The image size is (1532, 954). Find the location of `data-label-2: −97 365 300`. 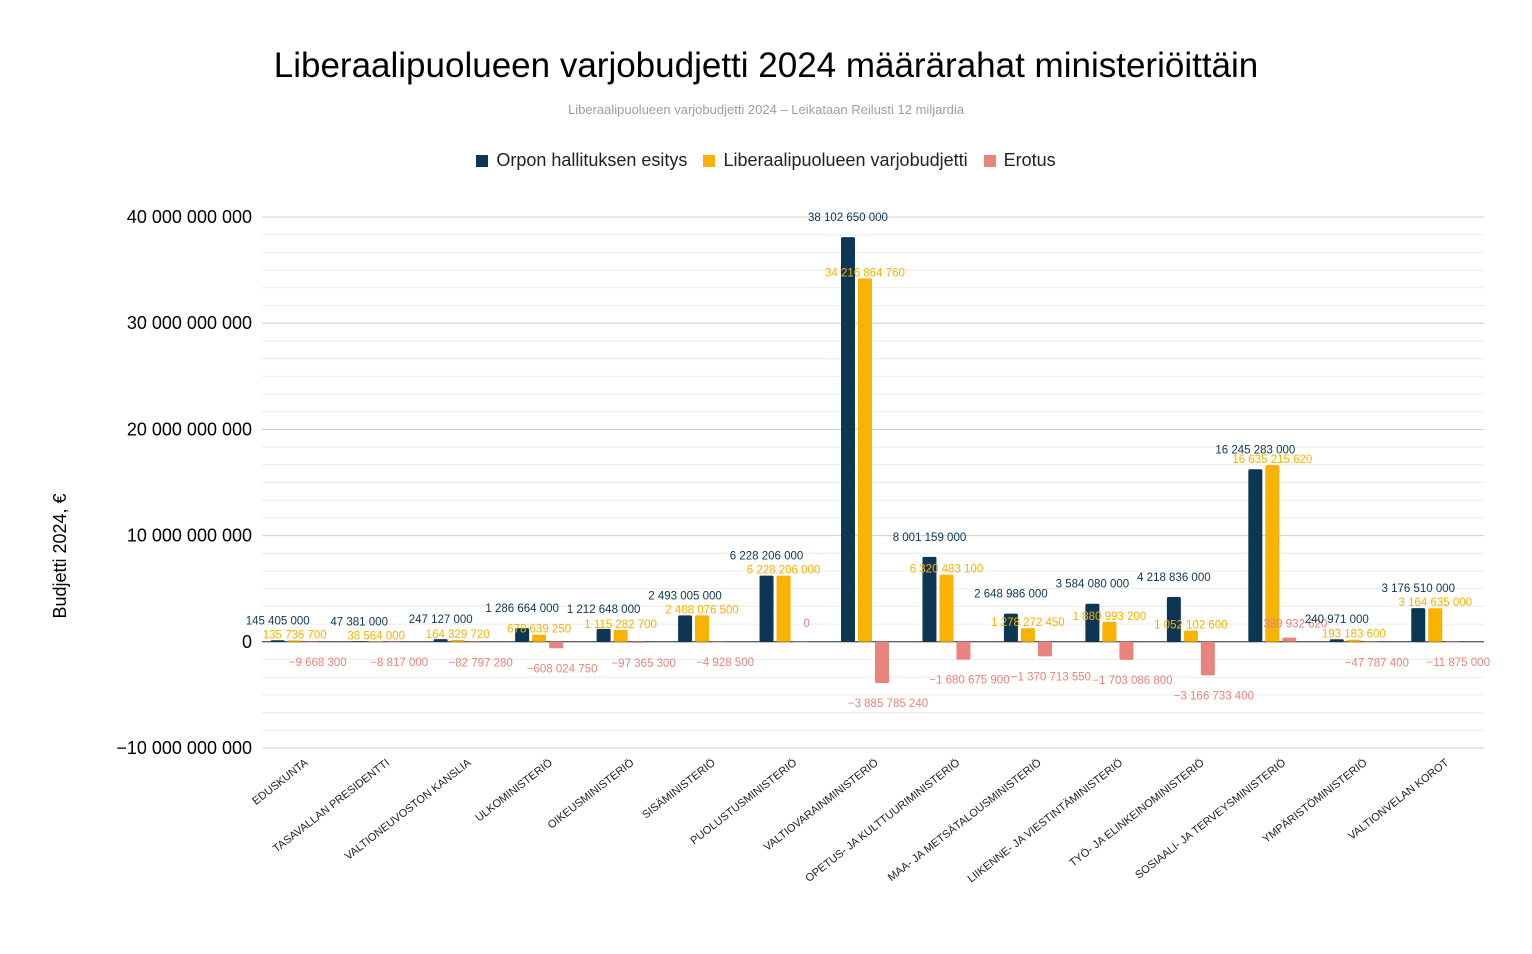

data-label-2: −97 365 300 is located at coordinates (643, 664).